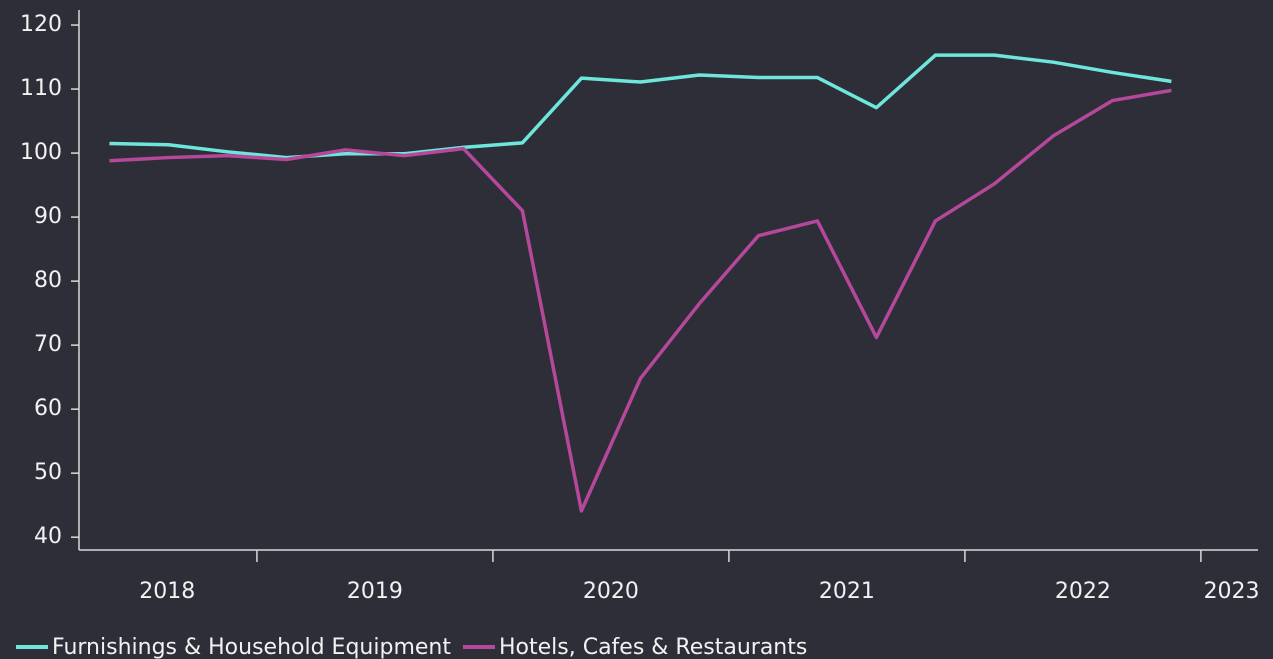  I want to click on x-tick-label: 2019, so click(375, 591).